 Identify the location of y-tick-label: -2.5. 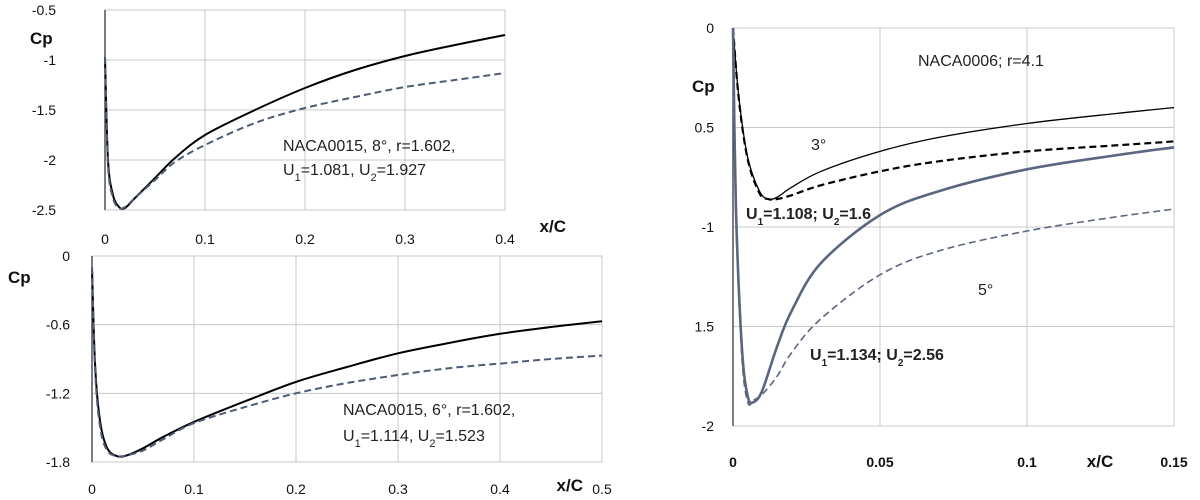
(44, 210).